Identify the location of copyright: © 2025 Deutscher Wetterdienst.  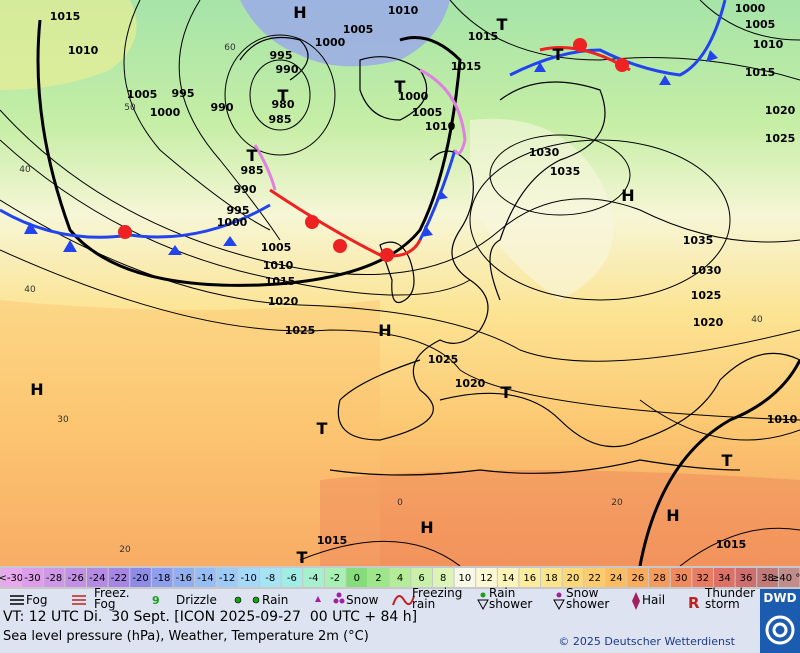
(646, 641).